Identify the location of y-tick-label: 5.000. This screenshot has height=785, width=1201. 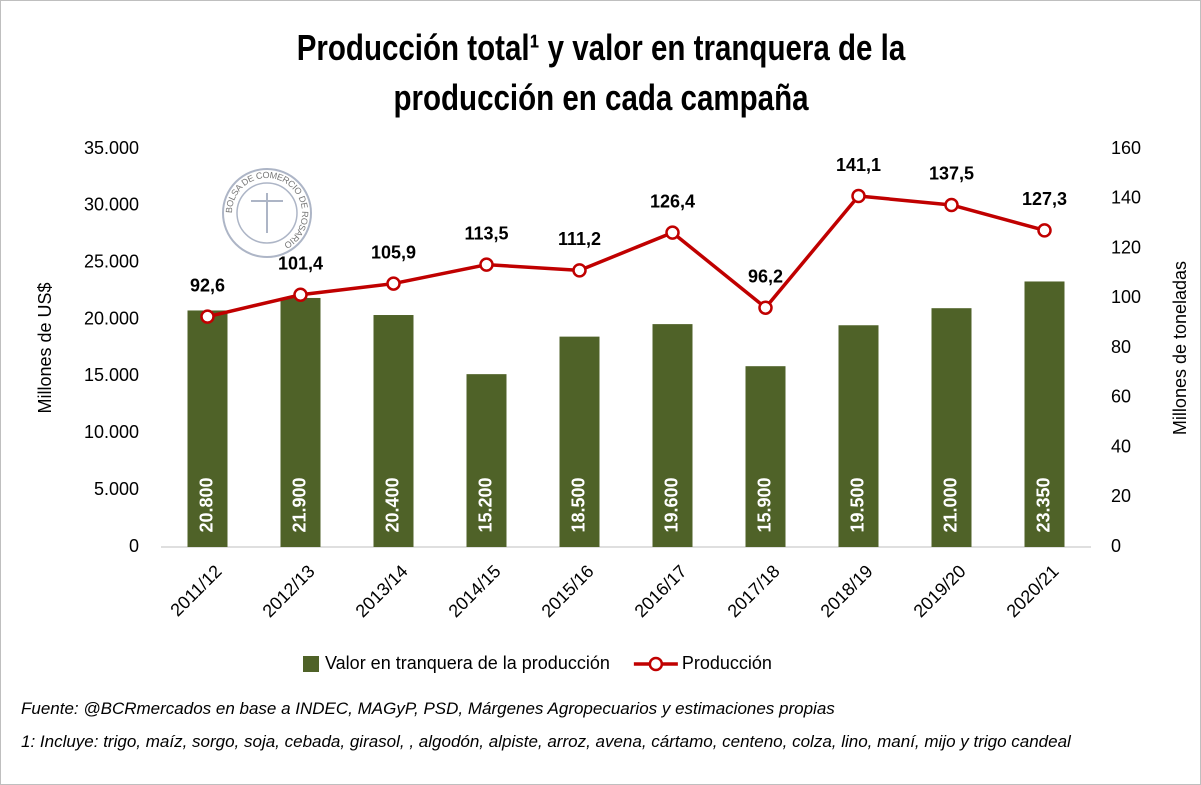
(116, 489).